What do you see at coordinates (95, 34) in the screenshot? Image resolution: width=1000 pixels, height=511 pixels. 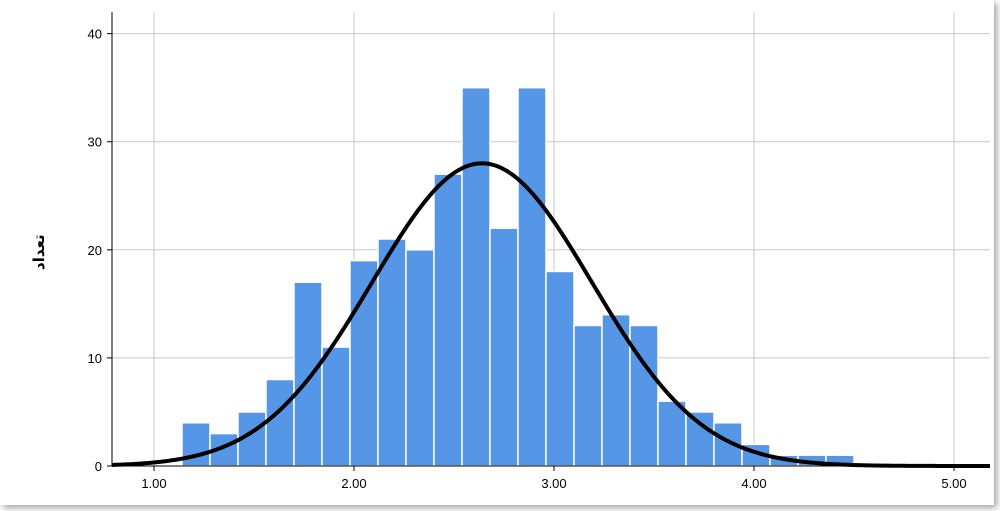 I see `y-tick-label-4: 40` at bounding box center [95, 34].